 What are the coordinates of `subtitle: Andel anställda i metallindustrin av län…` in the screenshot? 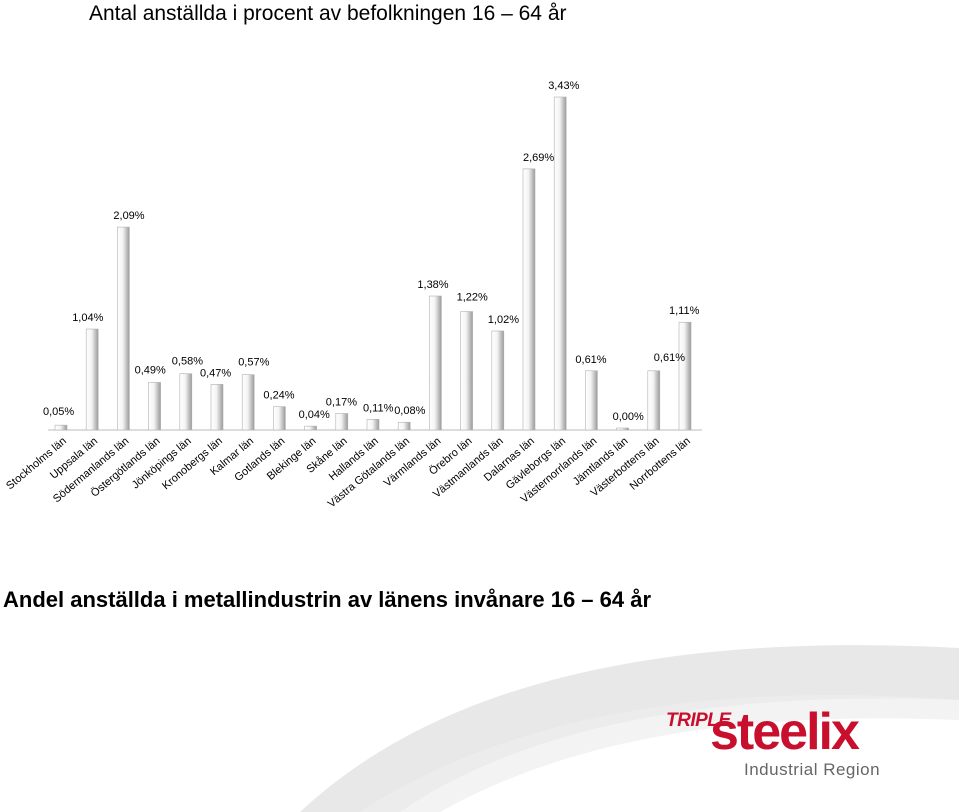 It's located at (327, 599).